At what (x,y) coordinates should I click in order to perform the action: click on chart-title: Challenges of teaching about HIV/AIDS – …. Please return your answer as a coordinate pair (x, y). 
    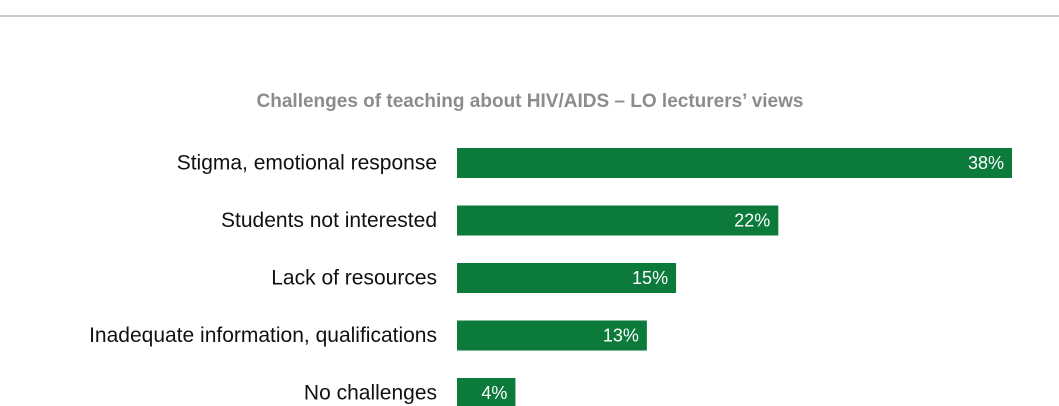
    Looking at the image, I should click on (530, 101).